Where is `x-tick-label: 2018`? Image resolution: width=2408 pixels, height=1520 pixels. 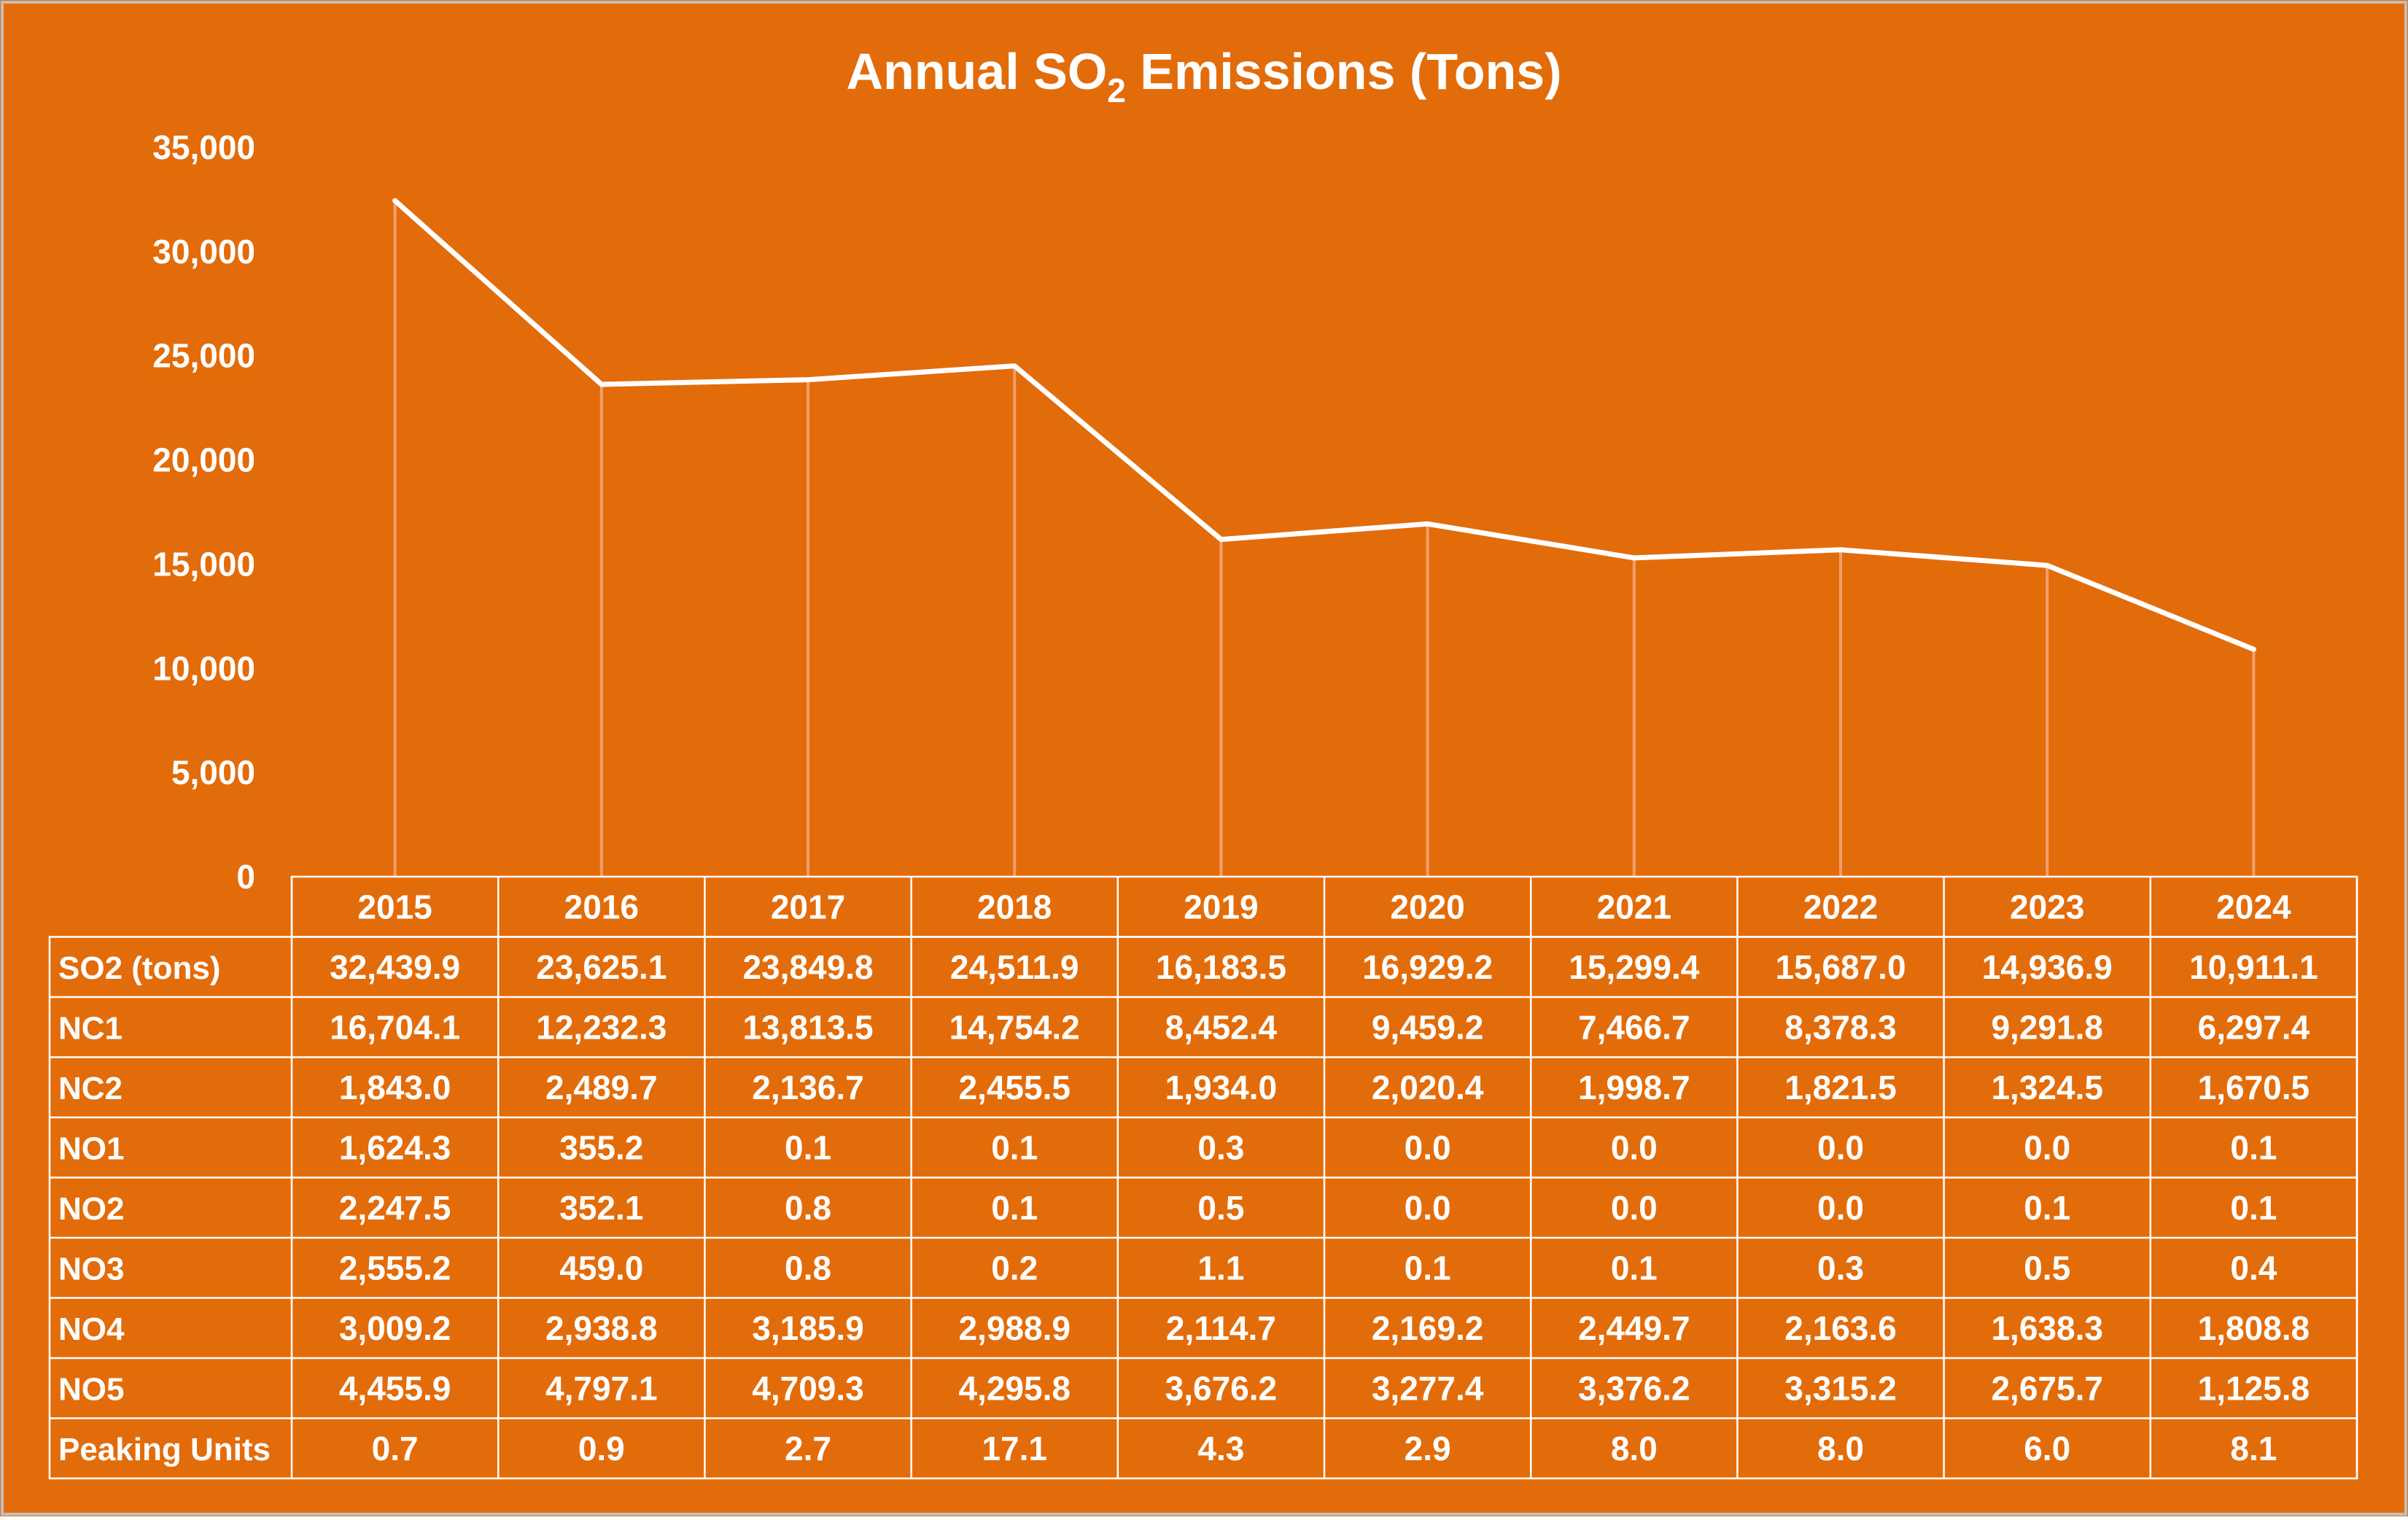 x-tick-label: 2018 is located at coordinates (1014, 907).